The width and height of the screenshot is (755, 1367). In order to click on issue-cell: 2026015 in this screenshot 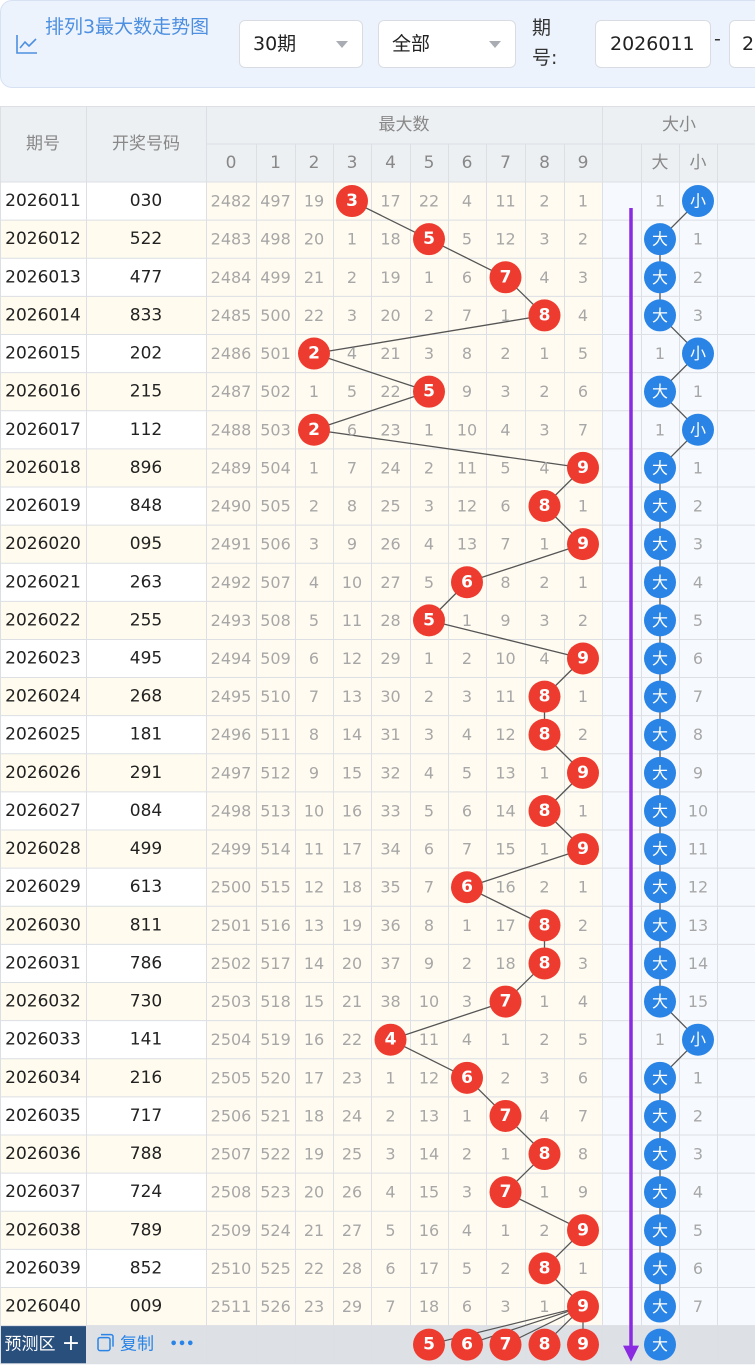, I will do `click(43, 354)`.